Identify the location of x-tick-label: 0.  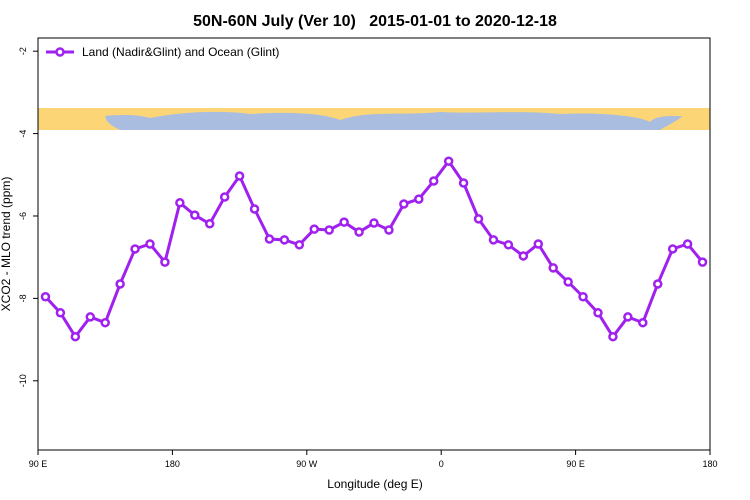
(441, 464).